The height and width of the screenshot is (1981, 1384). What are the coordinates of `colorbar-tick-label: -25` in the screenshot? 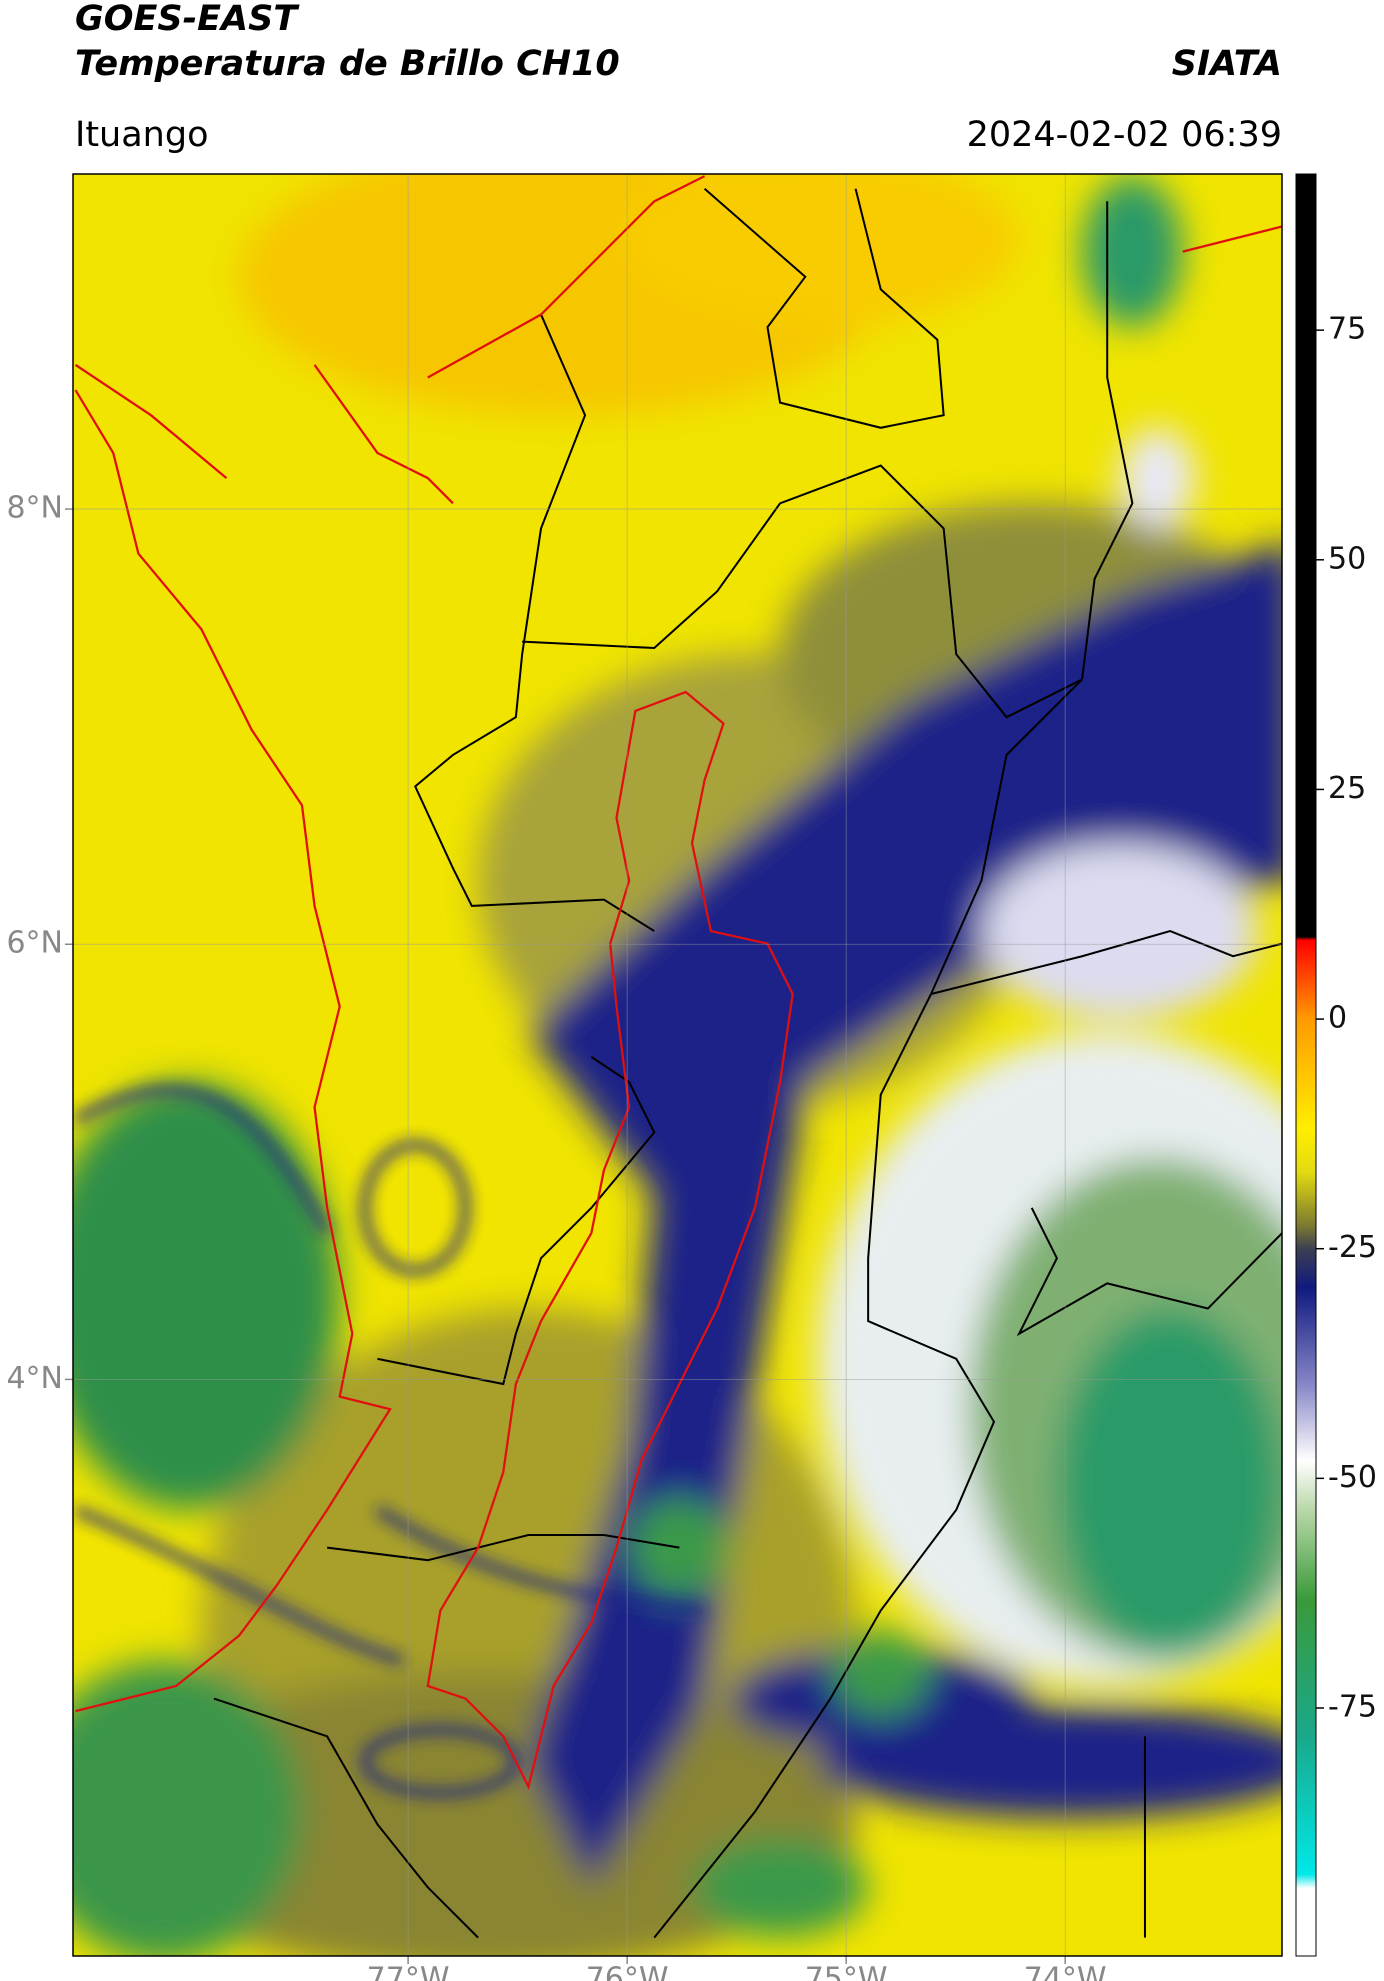 It's located at (1352, 1247).